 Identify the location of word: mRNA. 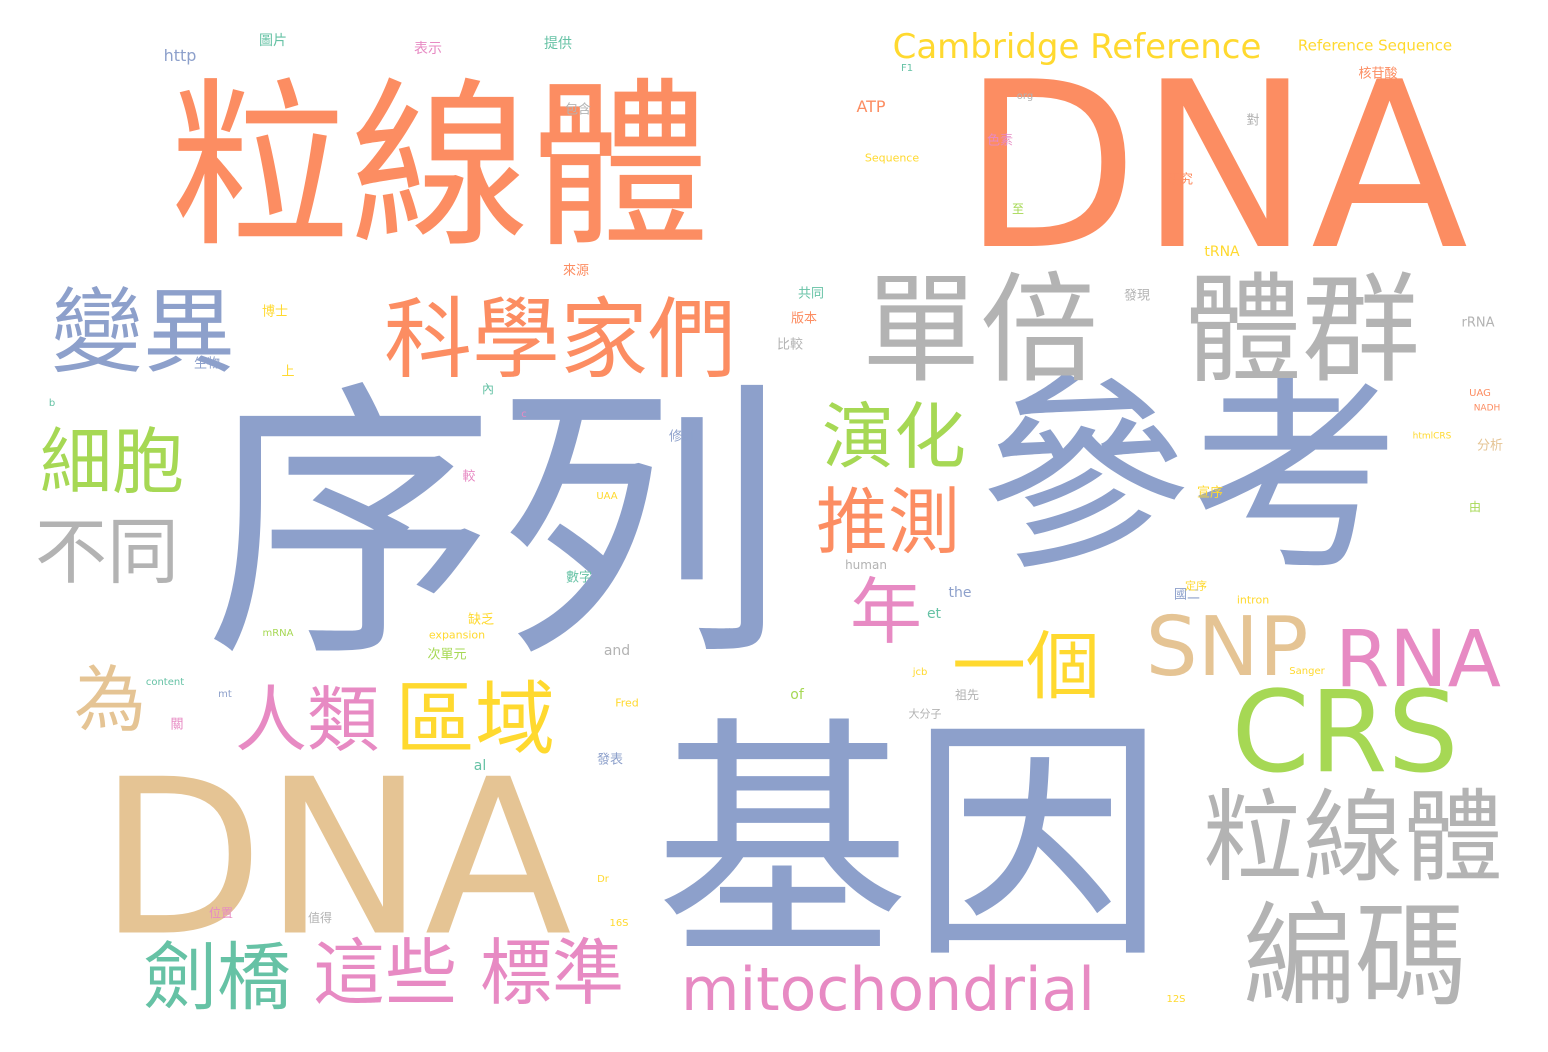
(278, 633).